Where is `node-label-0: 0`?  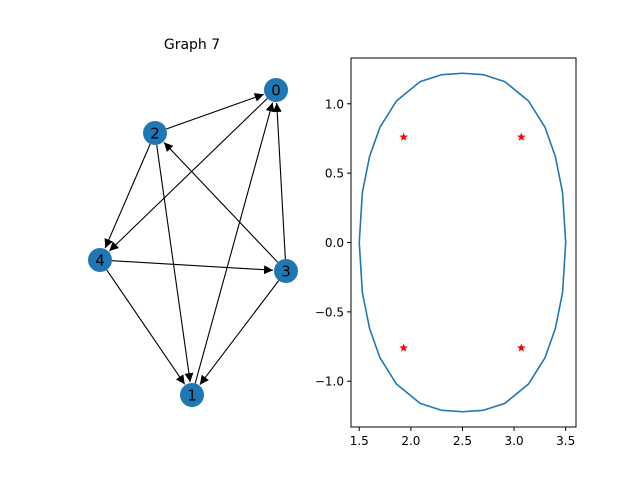 node-label-0: 0 is located at coordinates (276, 91).